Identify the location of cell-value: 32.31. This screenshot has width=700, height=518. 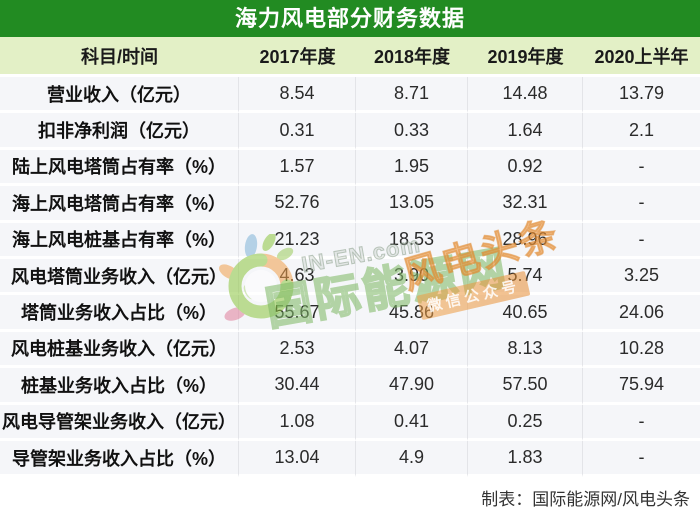
(525, 204).